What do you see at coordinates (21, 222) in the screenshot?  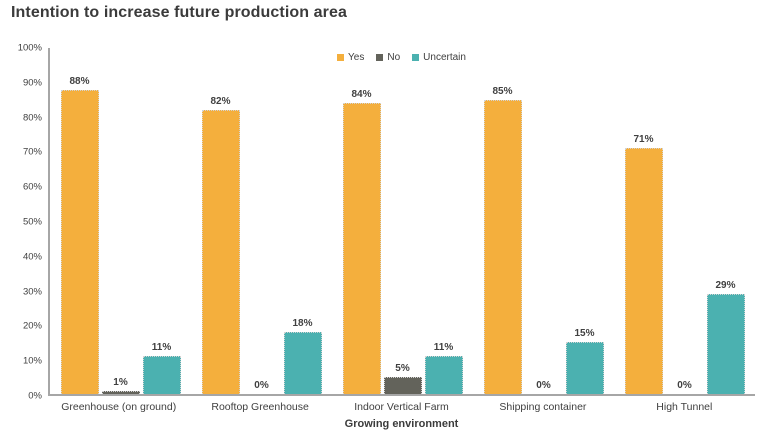 I see `y-axis: 0% 10% 20% 30% 40% 50% 60% 70% 80% 90% 100%` at bounding box center [21, 222].